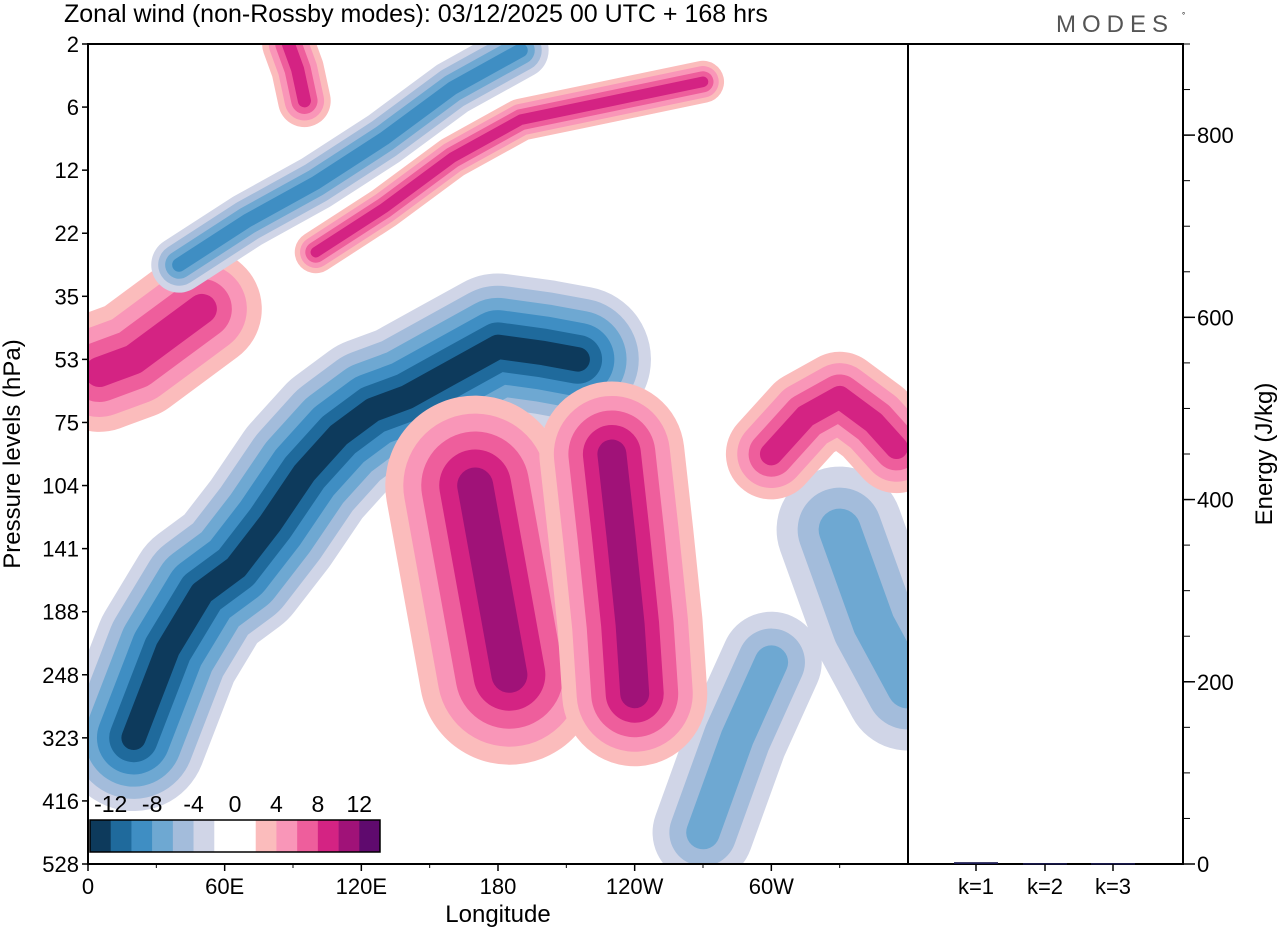  Describe the element at coordinates (224, 886) in the screenshot. I see `x-tick-label: 60E` at that location.